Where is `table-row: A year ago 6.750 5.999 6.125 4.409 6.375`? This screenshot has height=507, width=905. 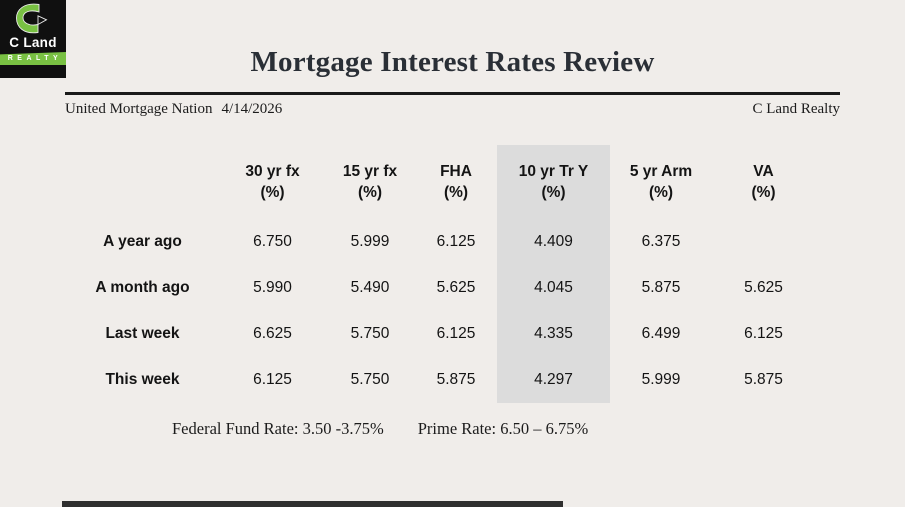
table-row: A year ago 6.750 5.999 6.125 4.409 6.375 is located at coordinates (440, 242).